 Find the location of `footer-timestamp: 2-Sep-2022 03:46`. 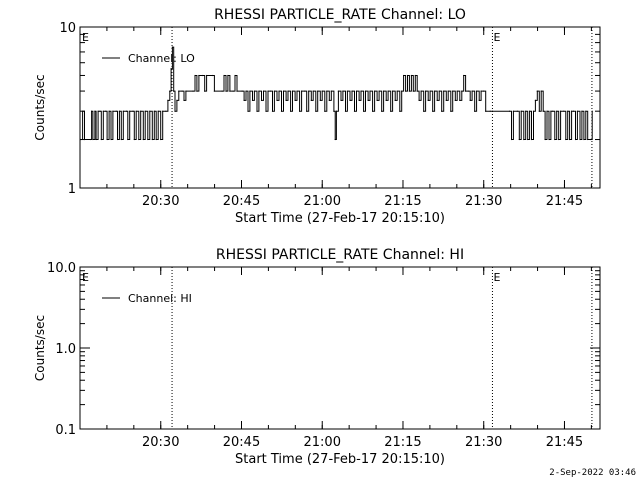

footer-timestamp: 2-Sep-2022 03:46 is located at coordinates (592, 473).